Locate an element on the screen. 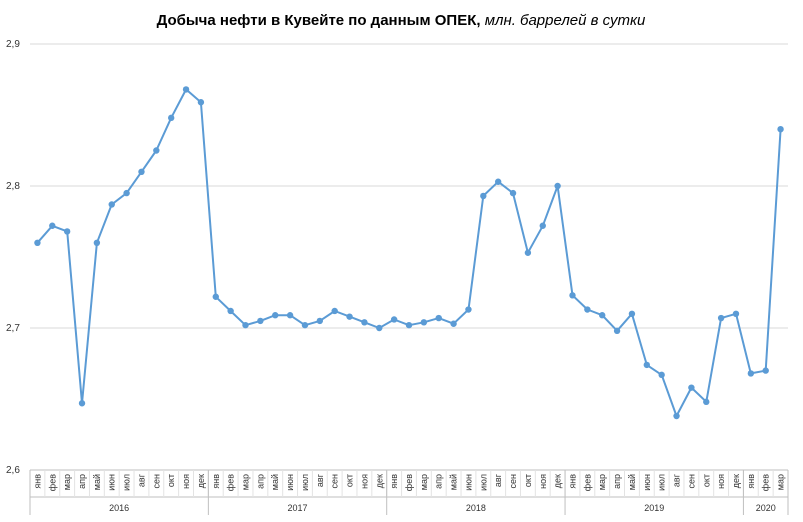  y-tick-label: 2,8 is located at coordinates (13, 186).